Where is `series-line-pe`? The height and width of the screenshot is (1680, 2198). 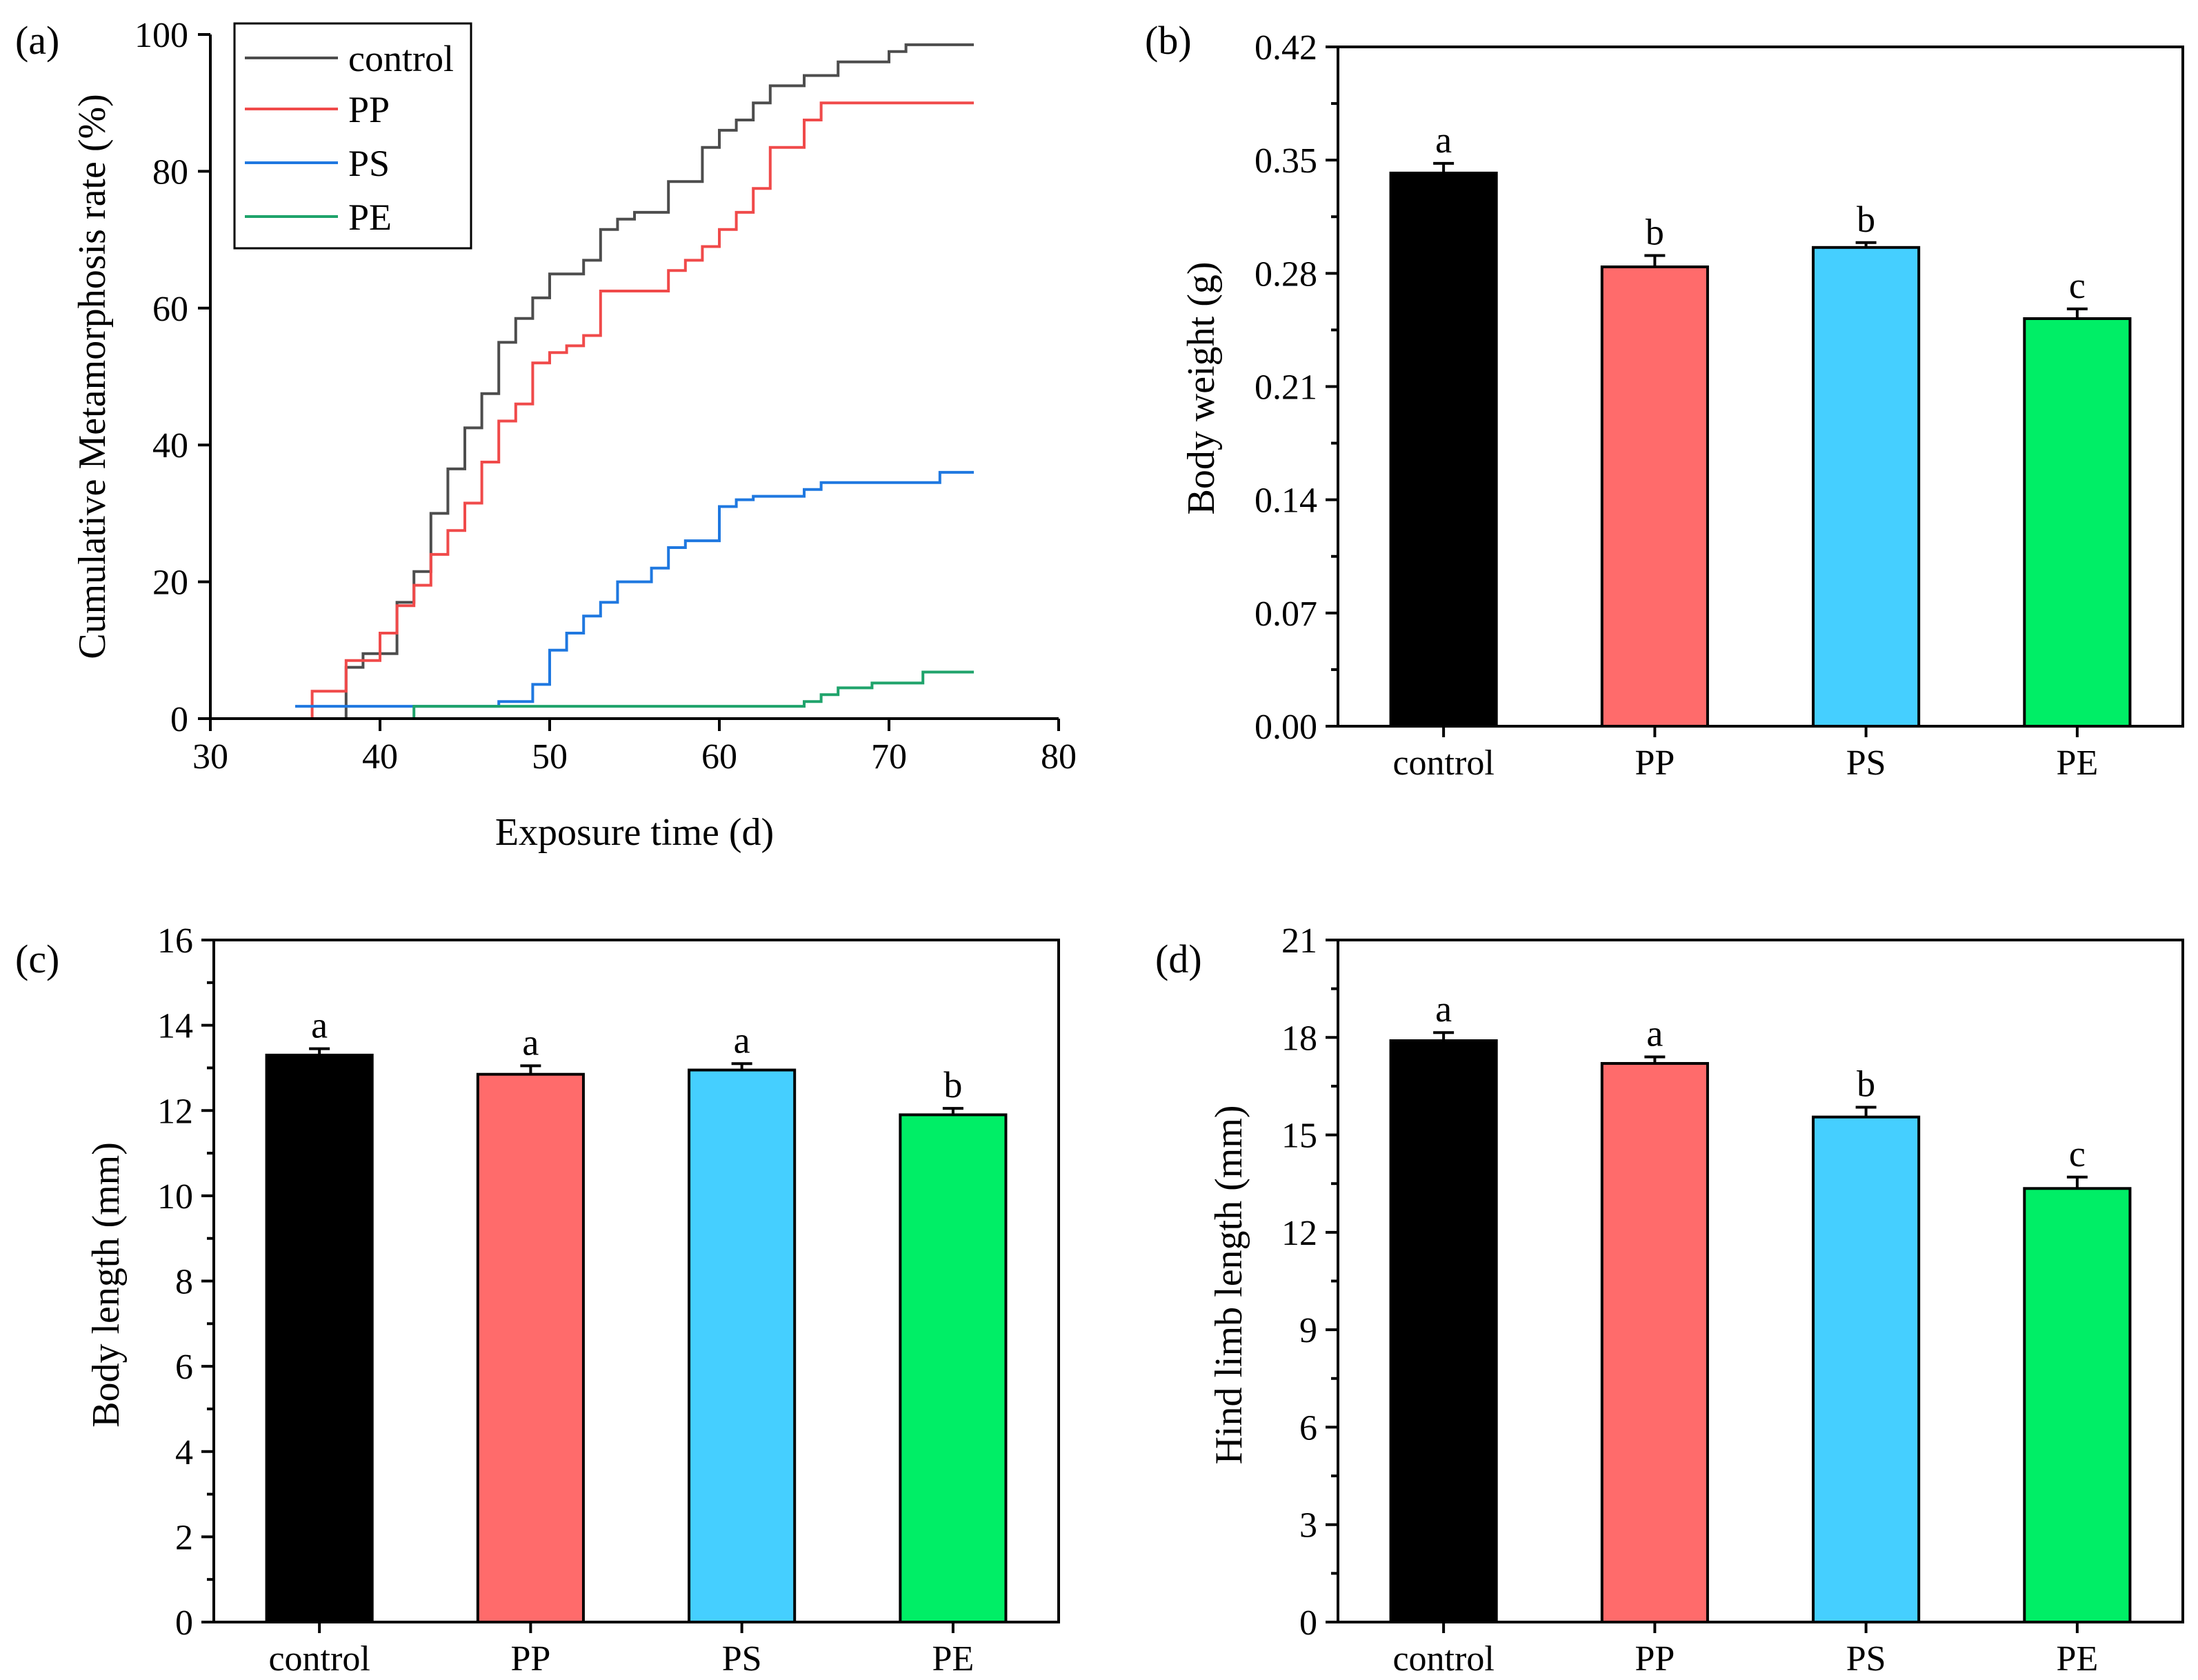 series-line-pe is located at coordinates (693, 694).